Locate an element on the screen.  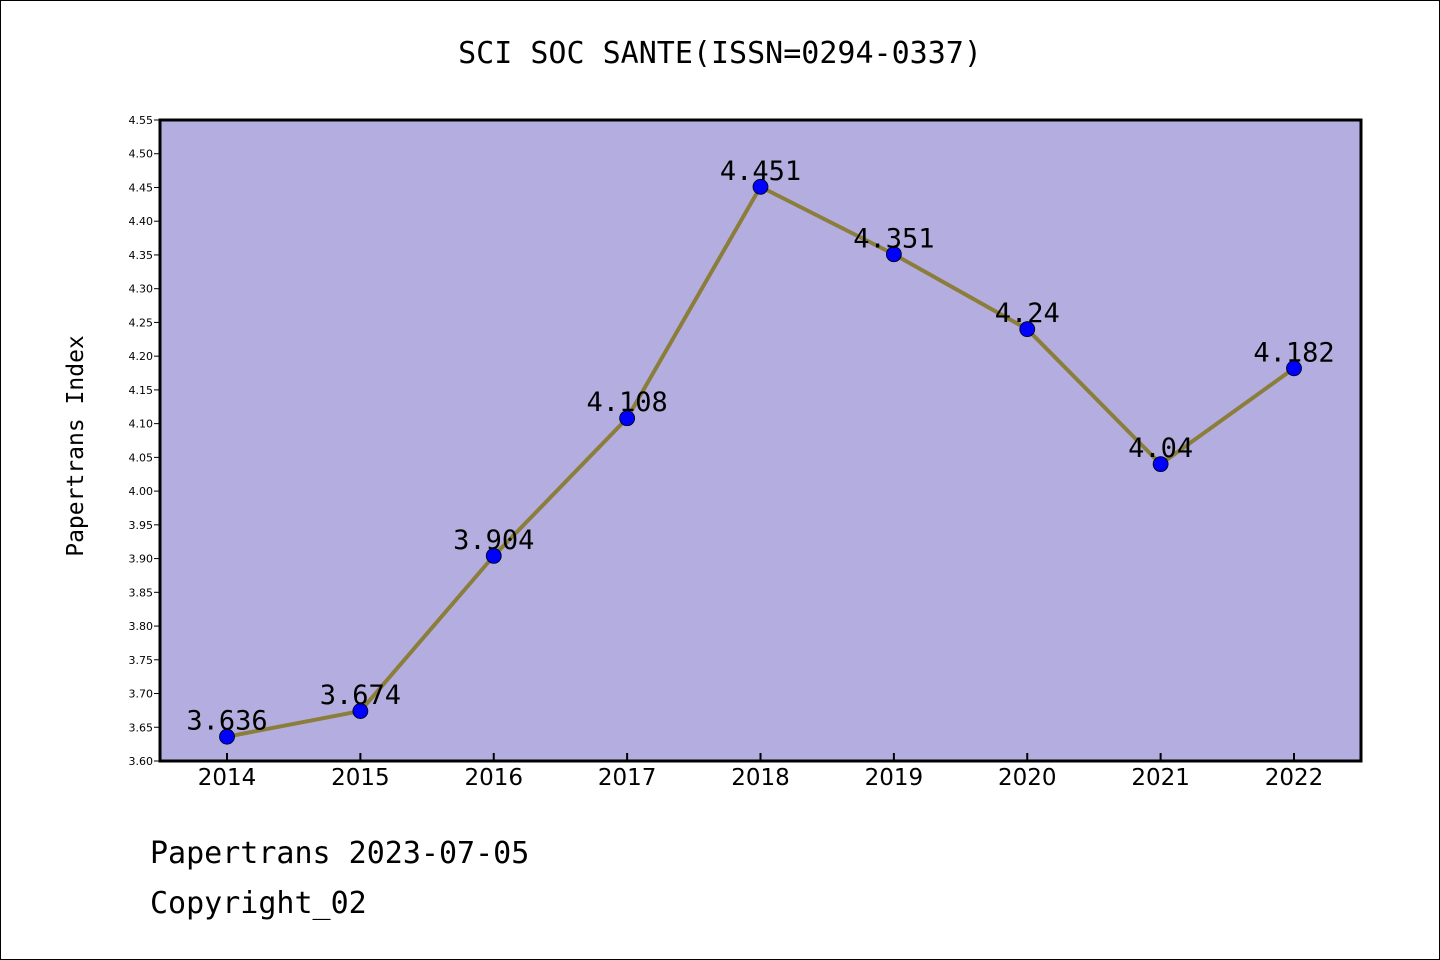
y-tick-label: 3.65 is located at coordinates (141, 727).